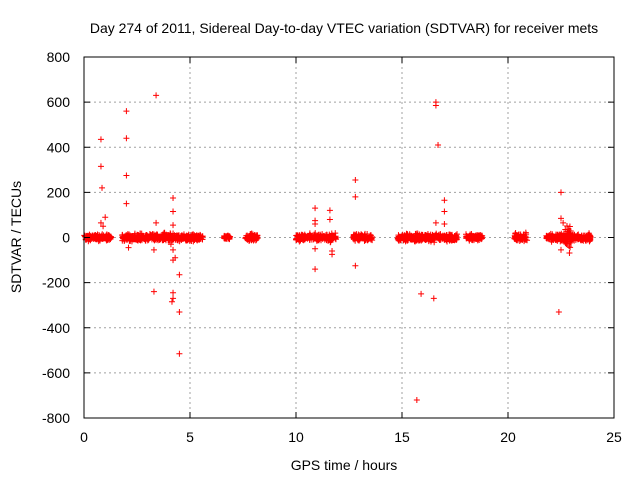 The image size is (640, 480). Describe the element at coordinates (508, 437) in the screenshot. I see `x-tick-label: 20` at that location.